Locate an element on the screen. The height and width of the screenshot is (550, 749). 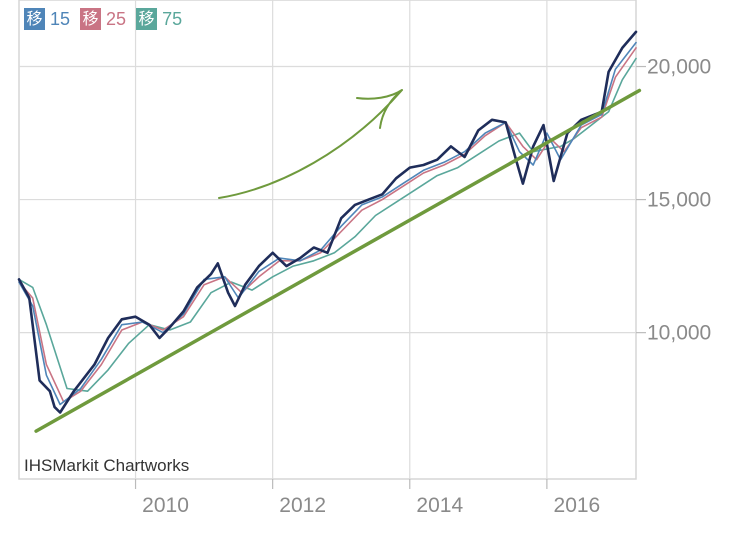
y-tick-label: 15,000 is located at coordinates (679, 200).